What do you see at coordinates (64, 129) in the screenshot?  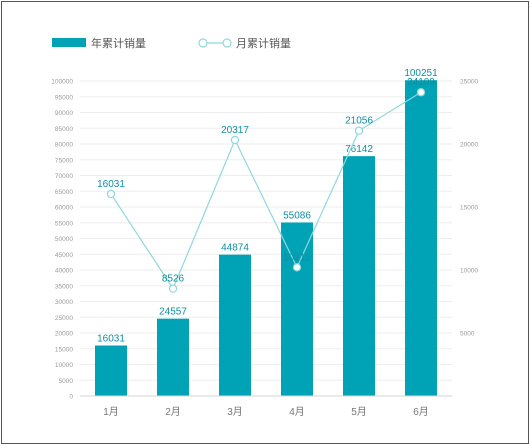 I see `y-left-tick-label: 85000` at bounding box center [64, 129].